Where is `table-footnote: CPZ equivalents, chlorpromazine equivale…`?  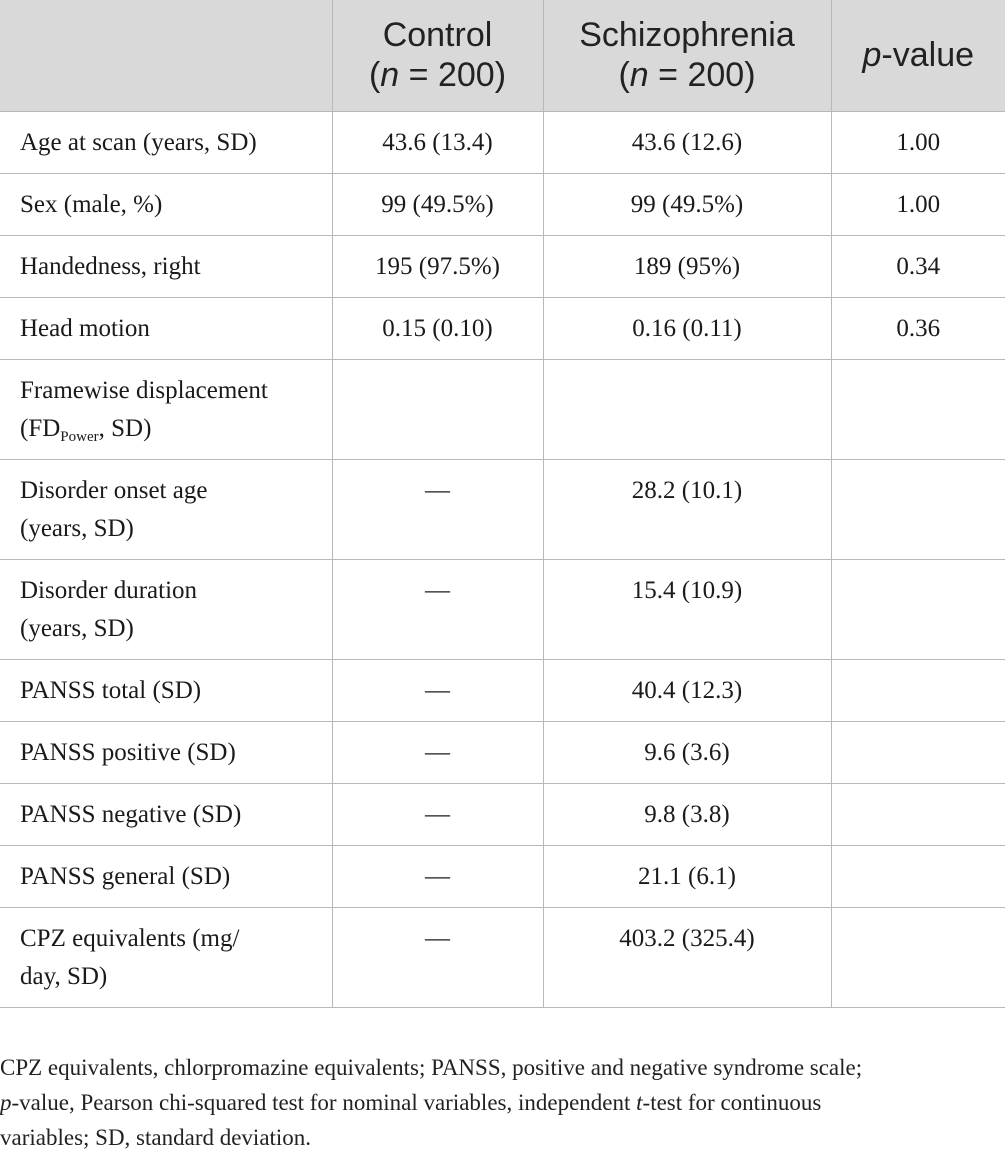 table-footnote: CPZ equivalents, chlorpromazine equivale… is located at coordinates (502, 1102).